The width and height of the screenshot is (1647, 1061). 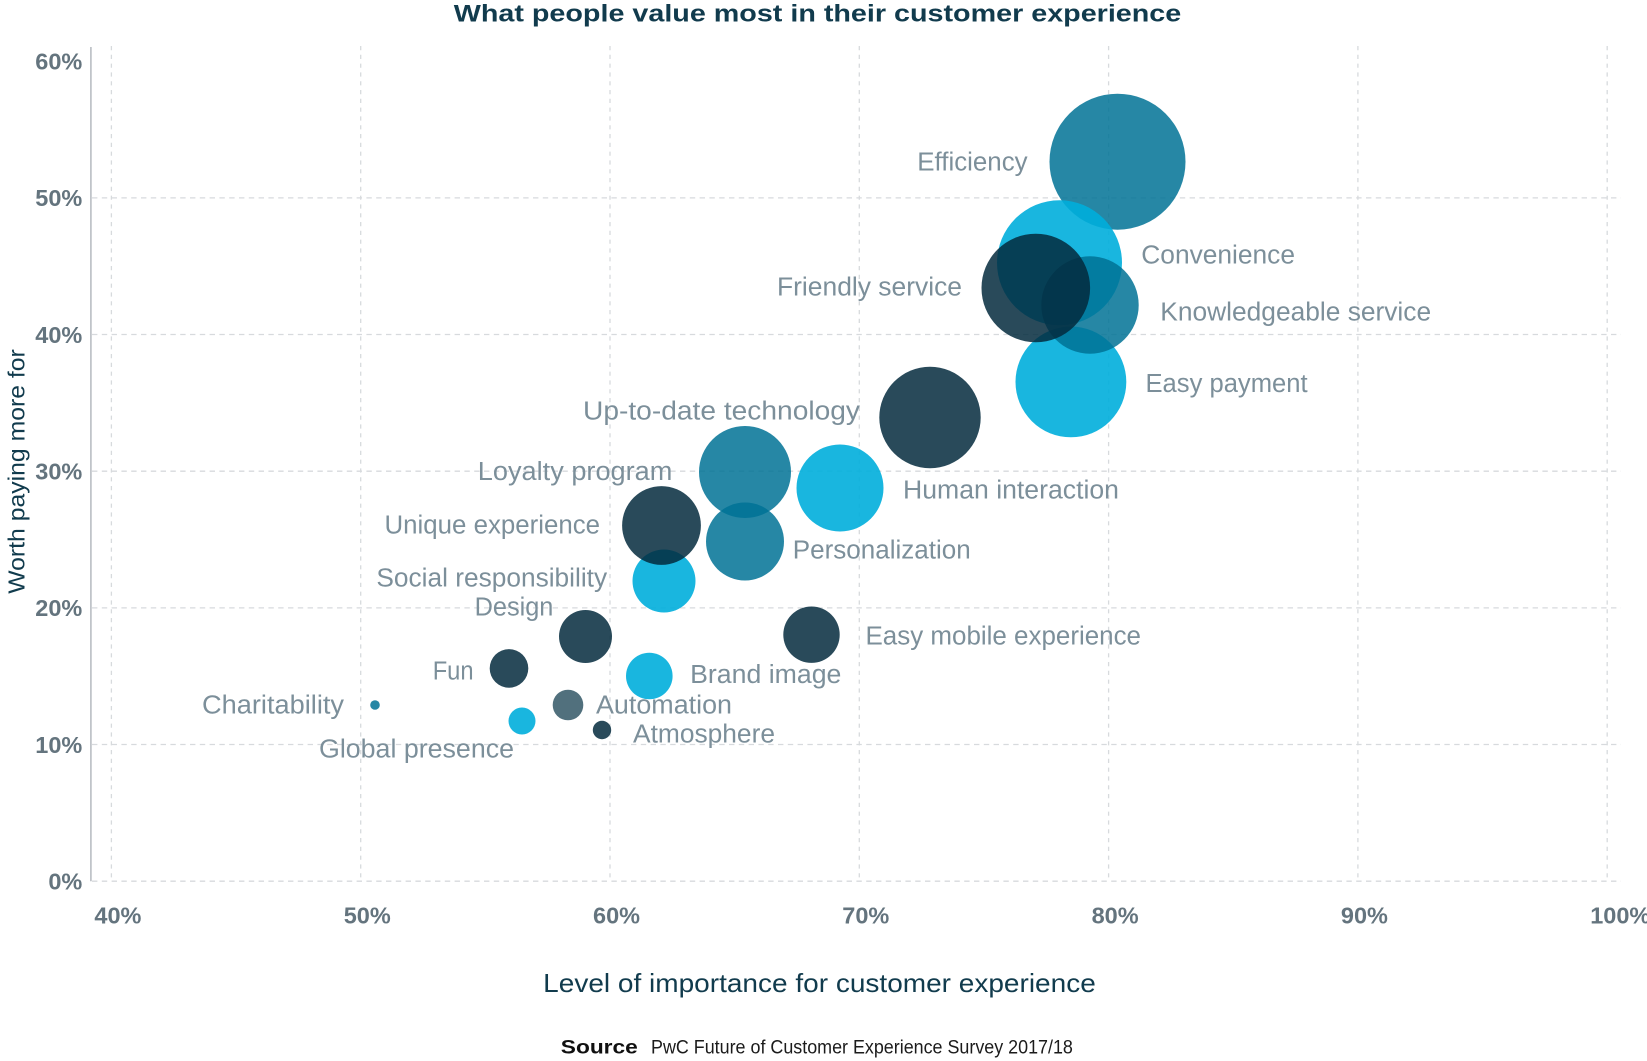 What do you see at coordinates (65, 882) in the screenshot?
I see `svg-text: 0%` at bounding box center [65, 882].